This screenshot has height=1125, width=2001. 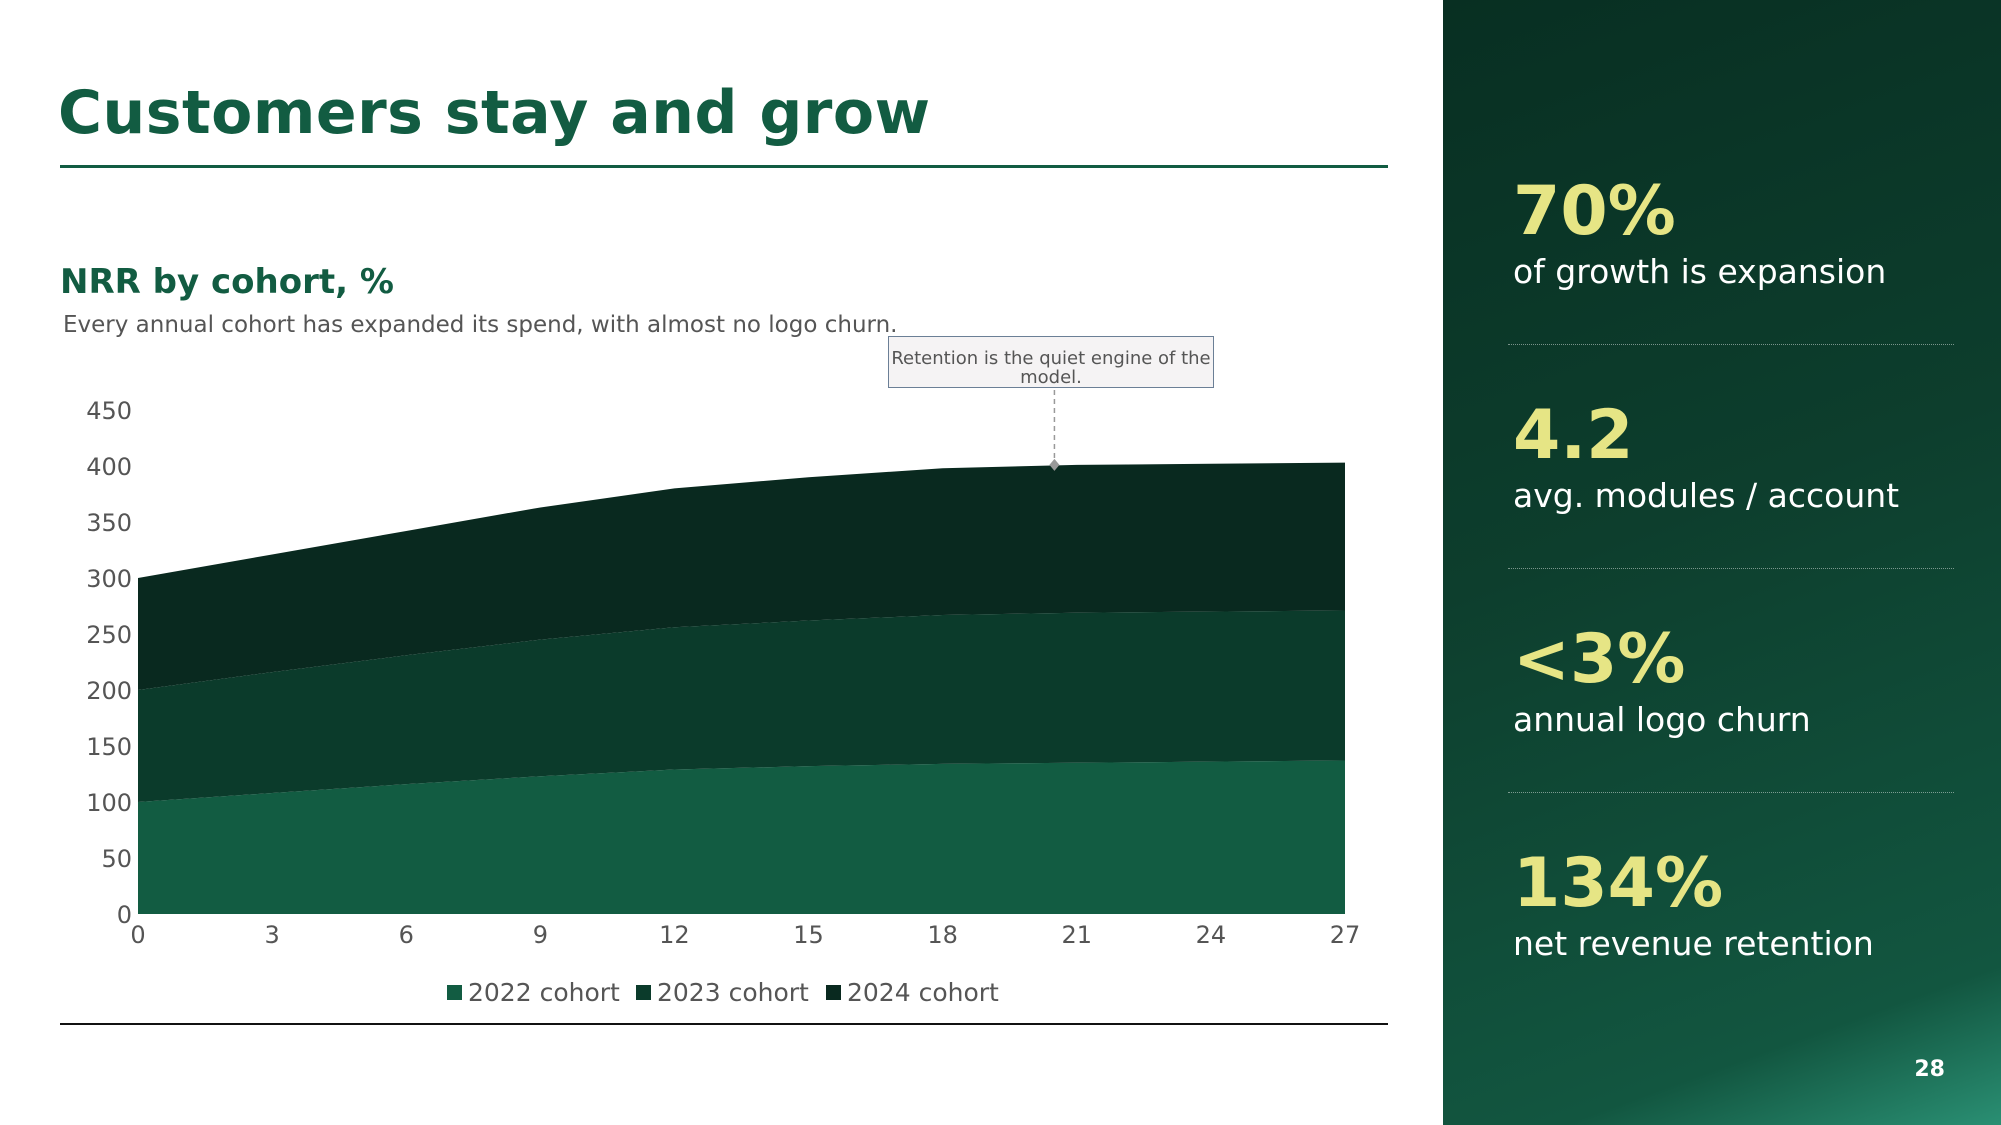 What do you see at coordinates (406, 935) in the screenshot?
I see `x-tick-label: 6` at bounding box center [406, 935].